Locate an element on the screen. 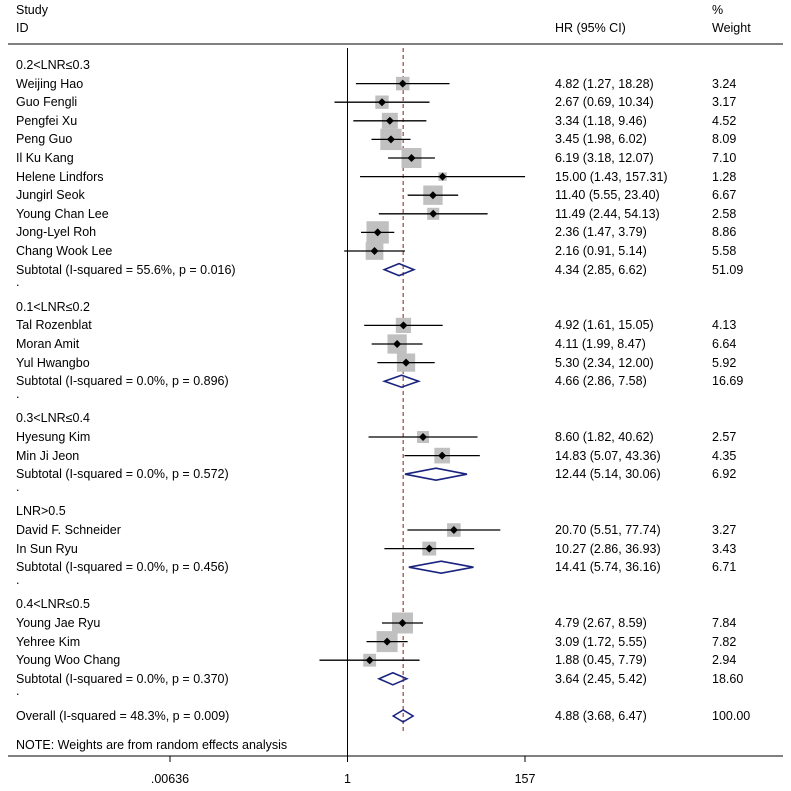 The height and width of the screenshot is (791, 791). group-label: 0.4<LNR≤0.5 is located at coordinates (53, 604).